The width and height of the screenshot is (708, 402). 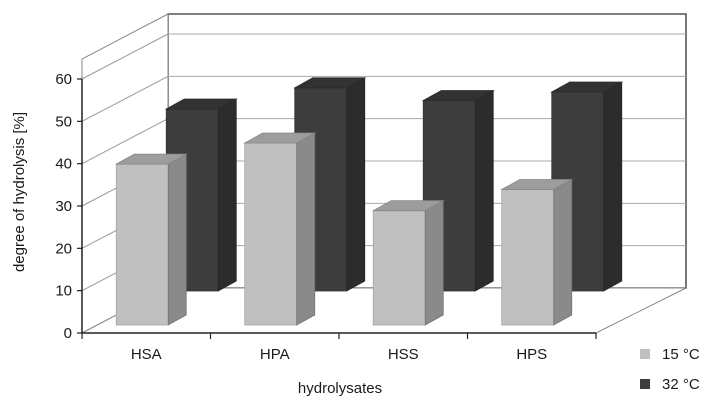 I want to click on bar-32c-hsa-side, so click(x=227, y=195).